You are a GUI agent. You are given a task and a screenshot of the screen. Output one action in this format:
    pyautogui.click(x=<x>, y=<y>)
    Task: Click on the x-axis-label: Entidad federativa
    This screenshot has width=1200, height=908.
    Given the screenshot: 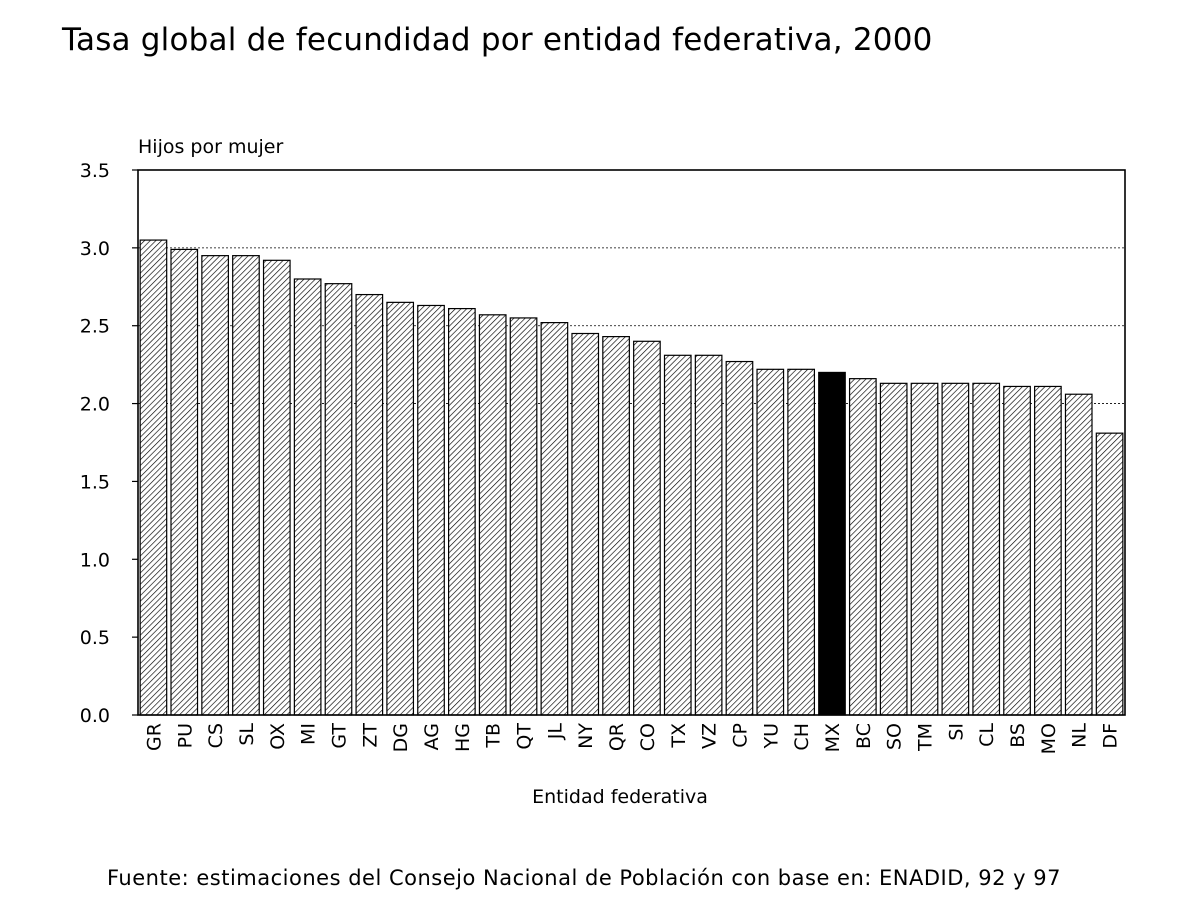 What is the action you would take?
    pyautogui.click(x=620, y=797)
    